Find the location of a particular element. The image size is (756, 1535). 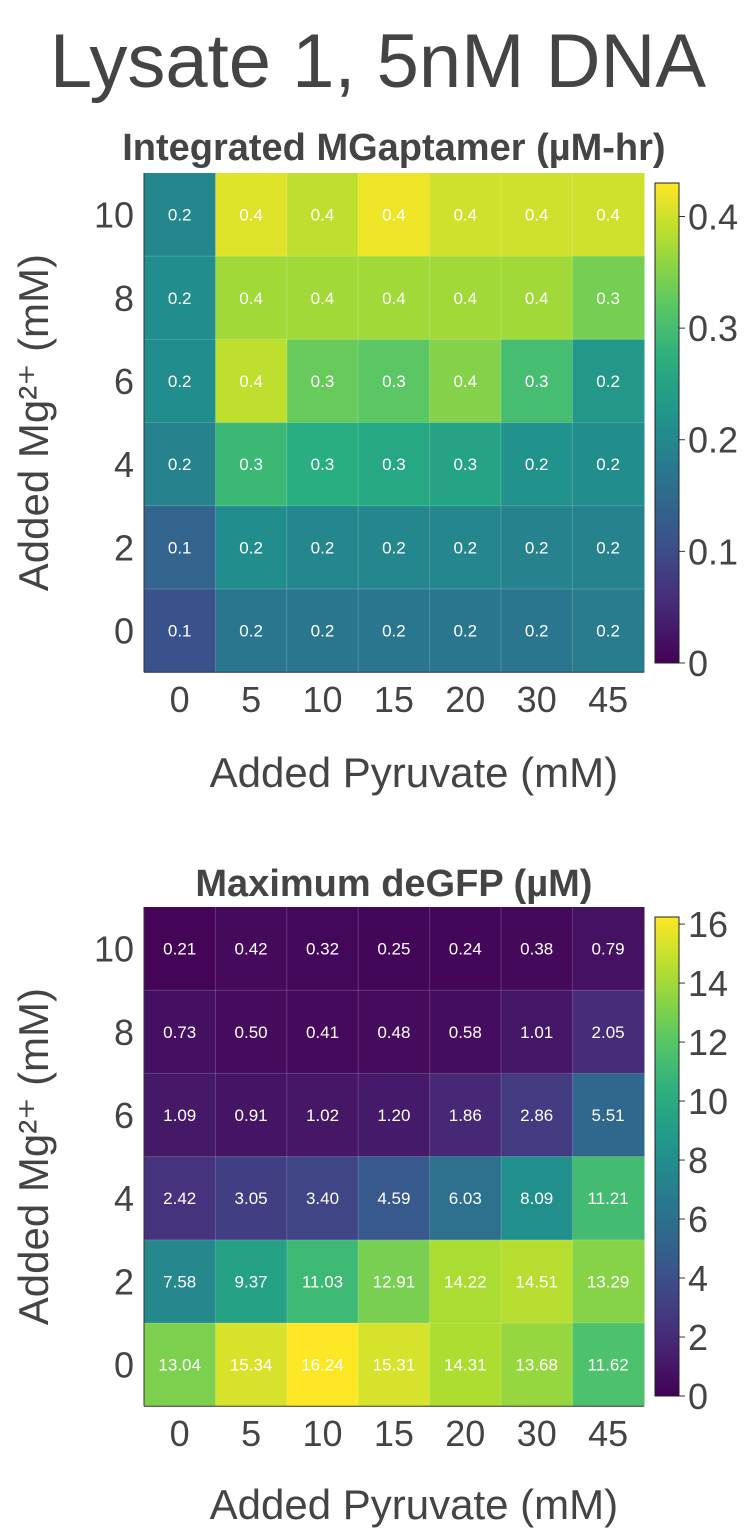

panel2-cell-label: 0.24 is located at coordinates (465, 949).